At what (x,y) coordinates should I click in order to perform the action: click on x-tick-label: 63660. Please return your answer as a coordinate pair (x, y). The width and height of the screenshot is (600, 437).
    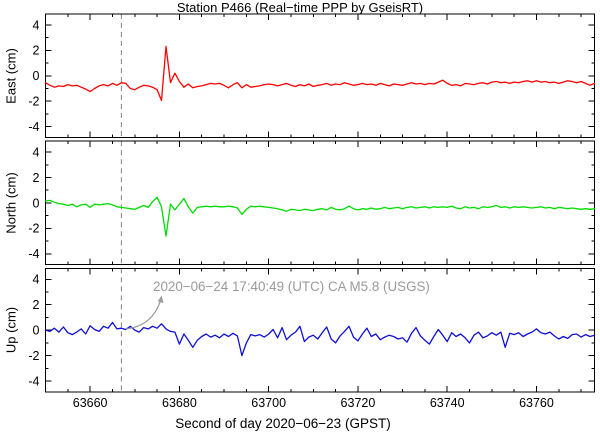
    Looking at the image, I should click on (90, 403).